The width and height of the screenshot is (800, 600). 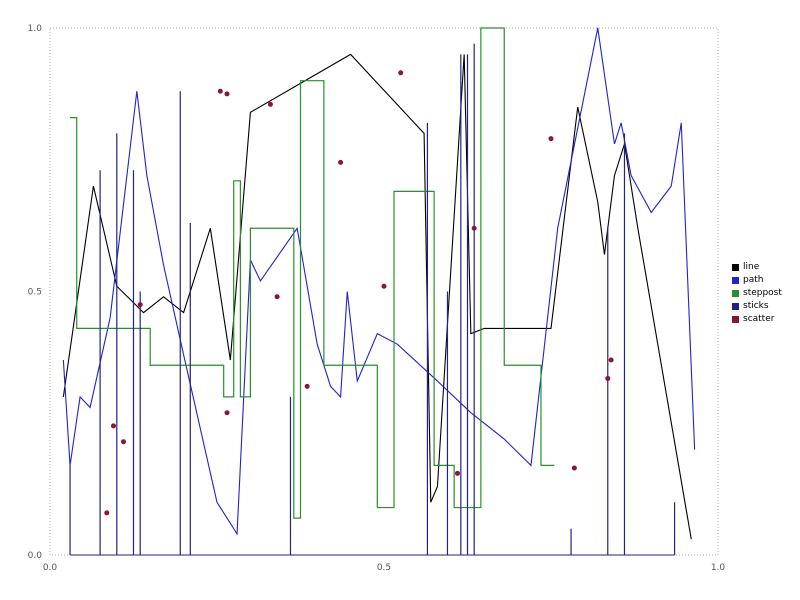 What do you see at coordinates (753, 280) in the screenshot?
I see `legend-label: path` at bounding box center [753, 280].